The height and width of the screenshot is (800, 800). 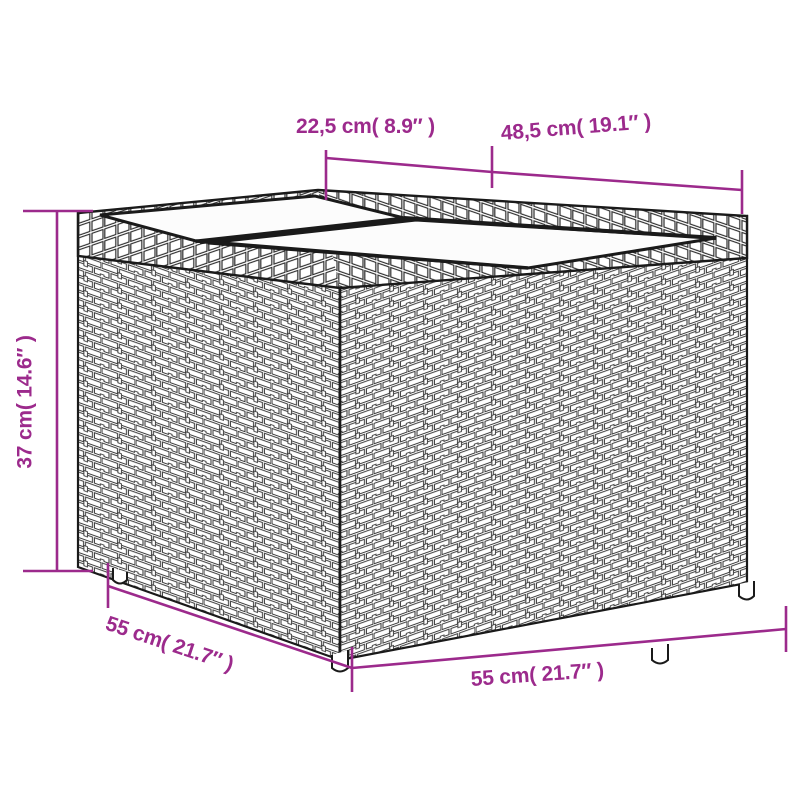 What do you see at coordinates (660, 654) in the screenshot?
I see `foot-right` at bounding box center [660, 654].